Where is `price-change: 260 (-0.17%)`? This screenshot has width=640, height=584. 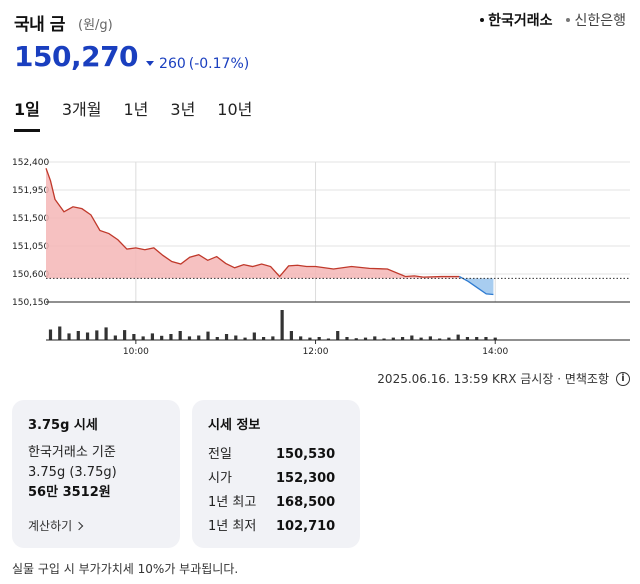 price-change: 260 (-0.17%) is located at coordinates (197, 64).